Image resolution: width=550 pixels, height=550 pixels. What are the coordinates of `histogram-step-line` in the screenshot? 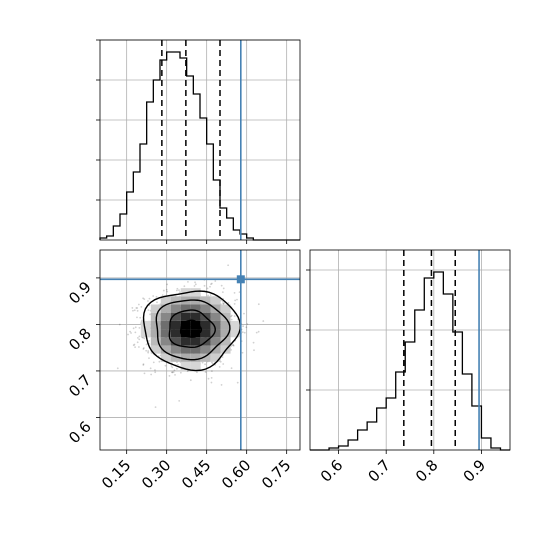 It's located at (410, 361).